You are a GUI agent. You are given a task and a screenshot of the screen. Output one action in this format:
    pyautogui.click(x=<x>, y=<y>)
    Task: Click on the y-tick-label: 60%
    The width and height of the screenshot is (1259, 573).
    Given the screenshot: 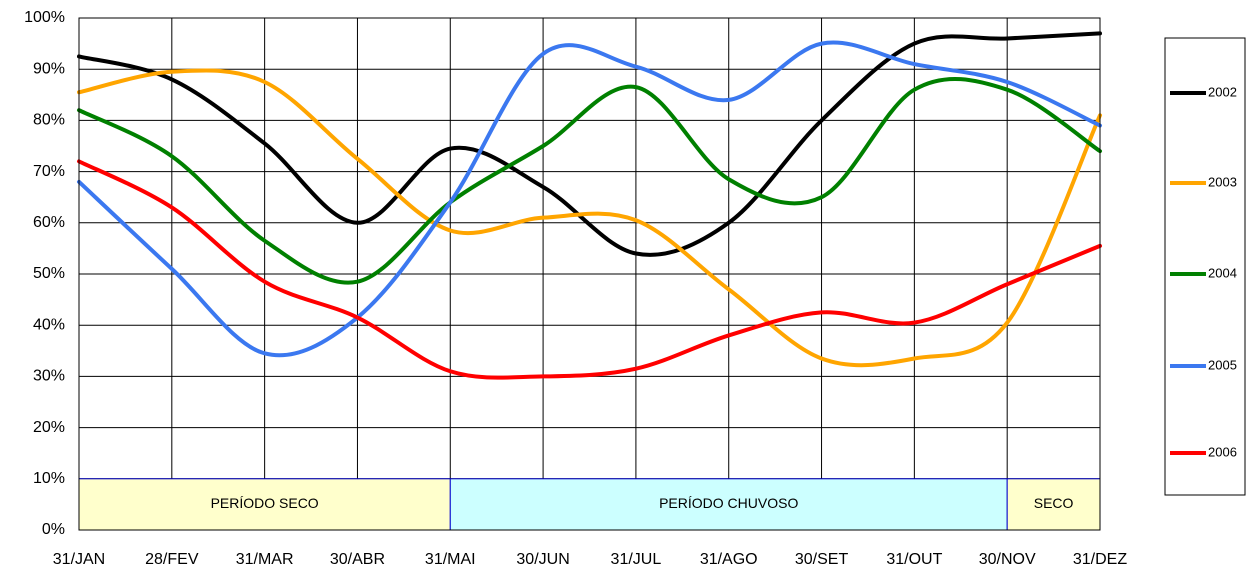 What is the action you would take?
    pyautogui.click(x=49, y=222)
    